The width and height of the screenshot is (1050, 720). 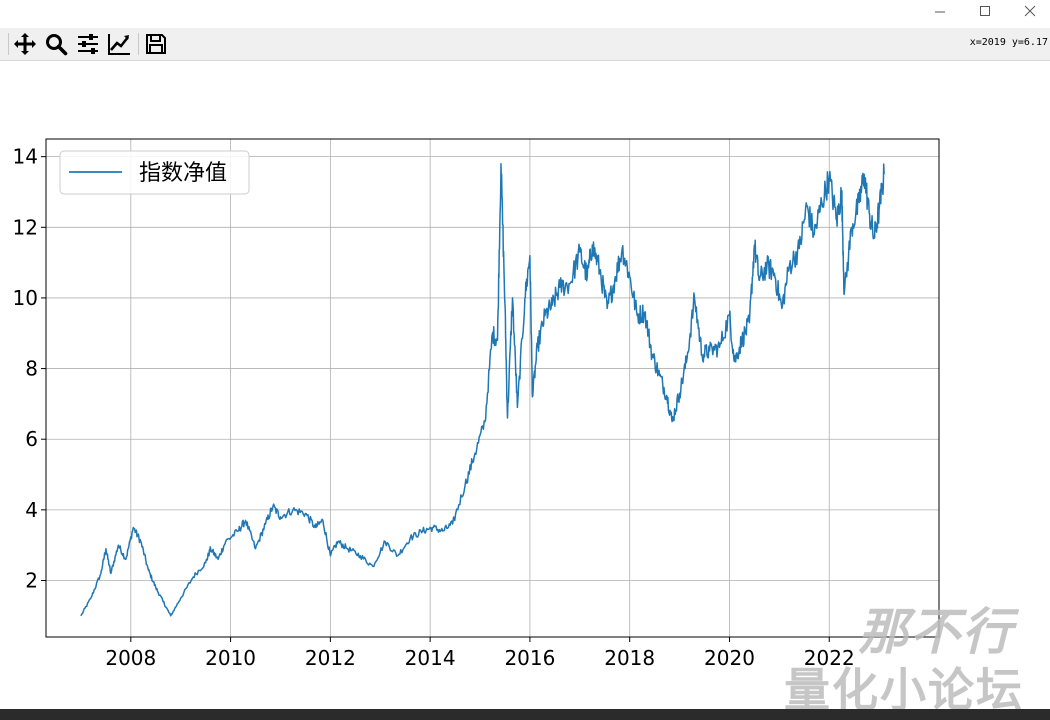 I want to click on zoom-icon, so click(x=57, y=45).